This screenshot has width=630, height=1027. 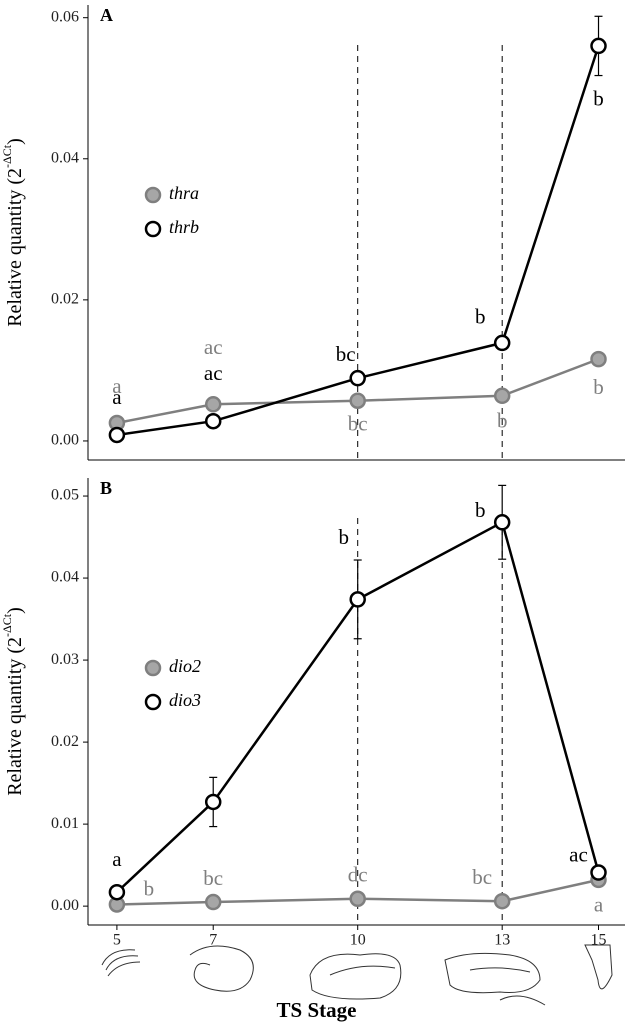 I want to click on y-tick-label: 0.01, so click(x=65, y=823).